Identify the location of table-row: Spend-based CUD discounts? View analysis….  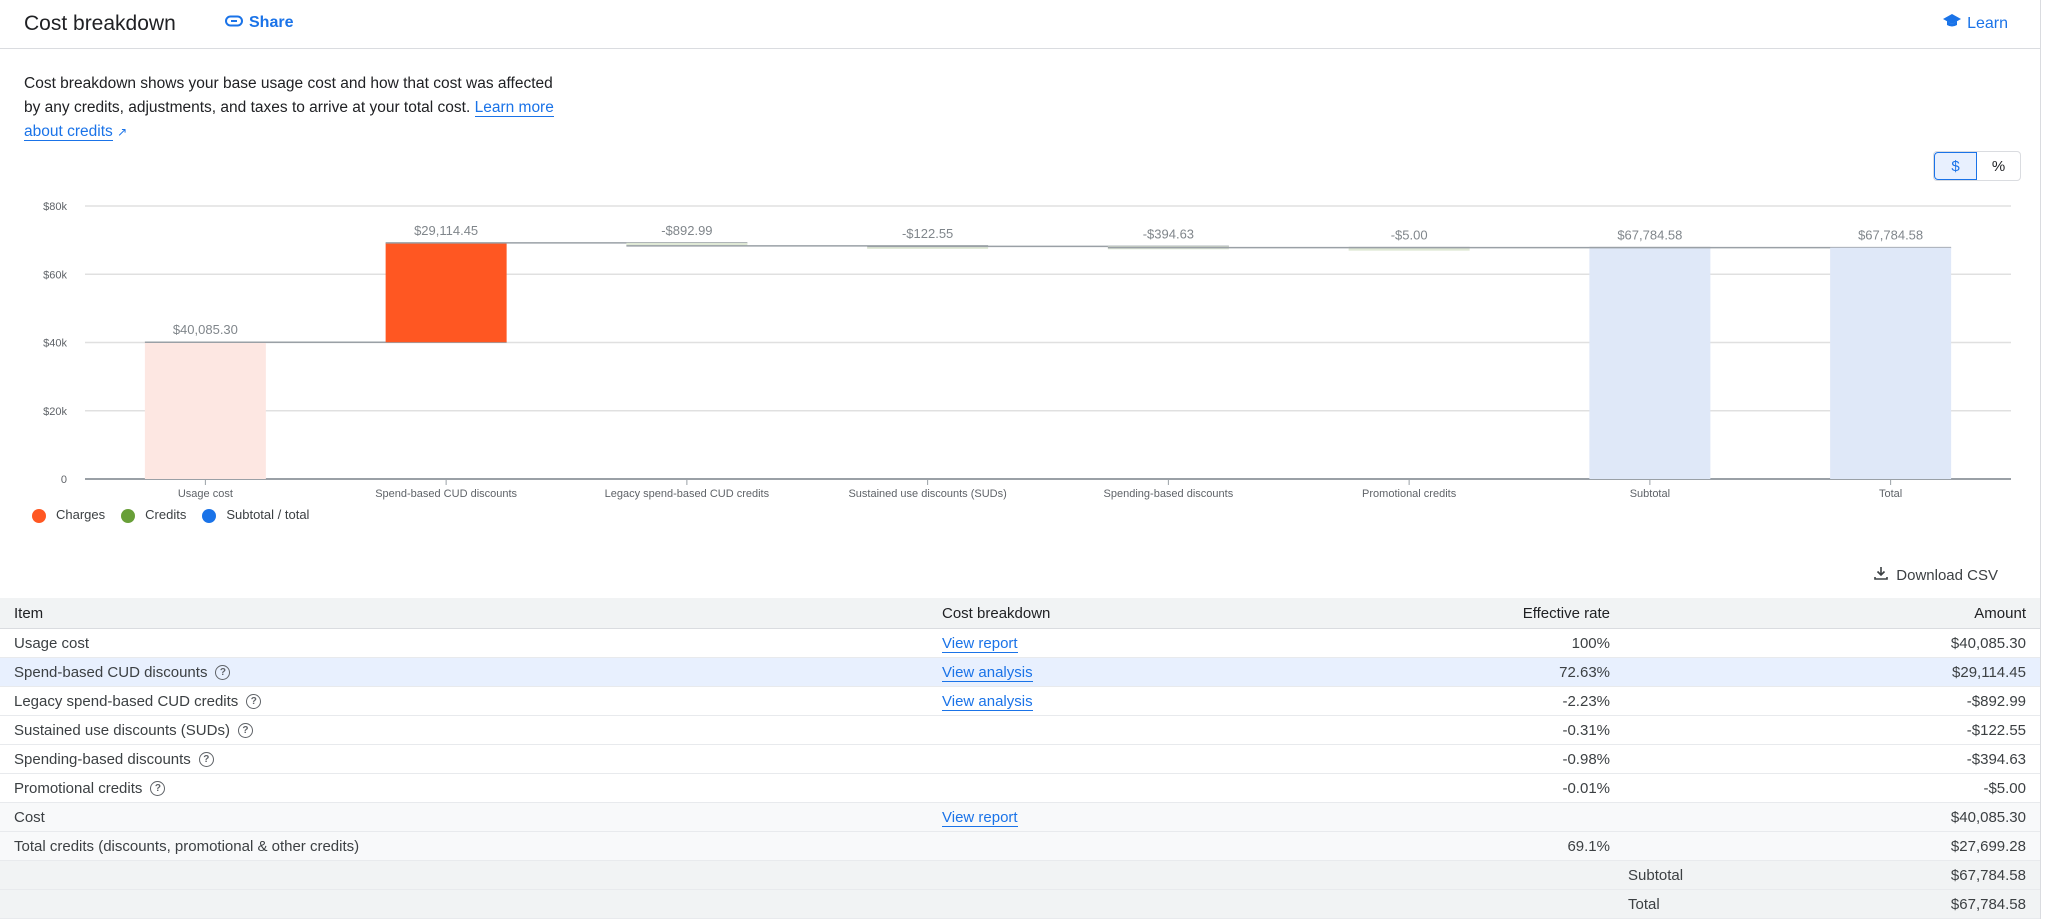
(1020, 672).